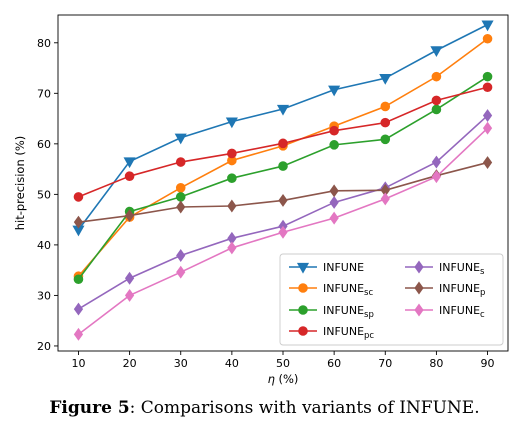  Describe the element at coordinates (44, 194) in the screenshot. I see `y-tick-label: 50` at that location.